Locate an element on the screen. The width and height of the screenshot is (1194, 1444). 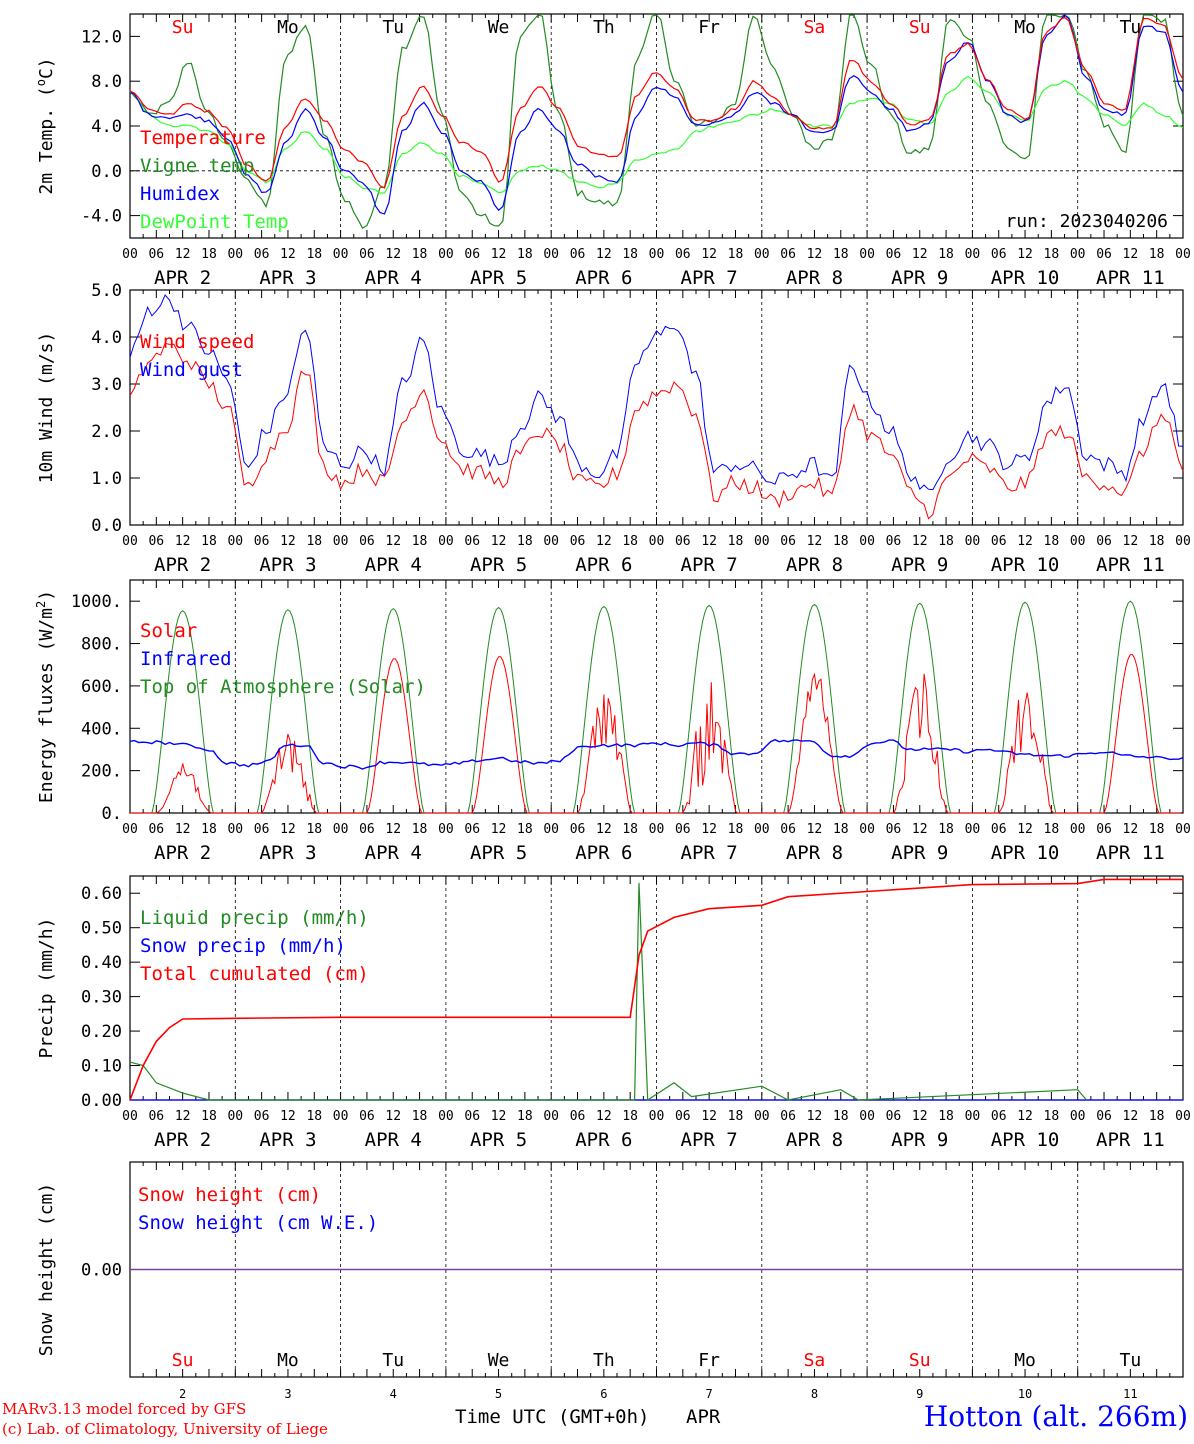
y-tick-label: -4.0 is located at coordinates (101, 217).